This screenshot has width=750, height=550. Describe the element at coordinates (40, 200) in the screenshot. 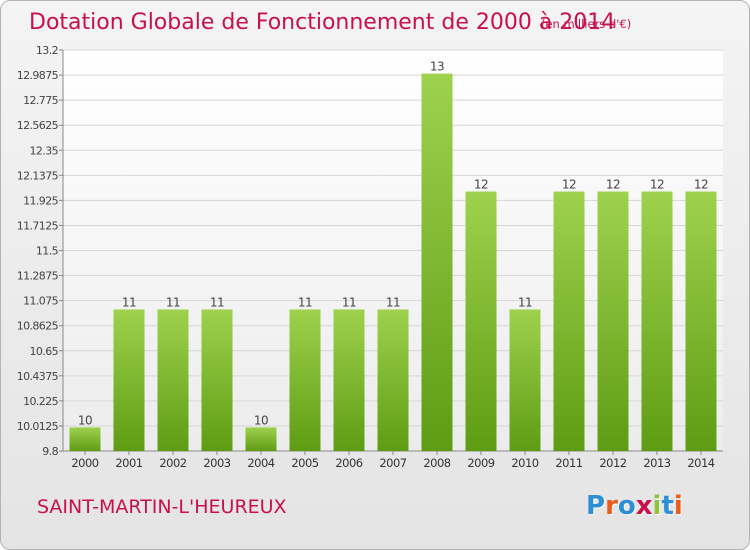

I see `y-tick-label: 11.925` at that location.